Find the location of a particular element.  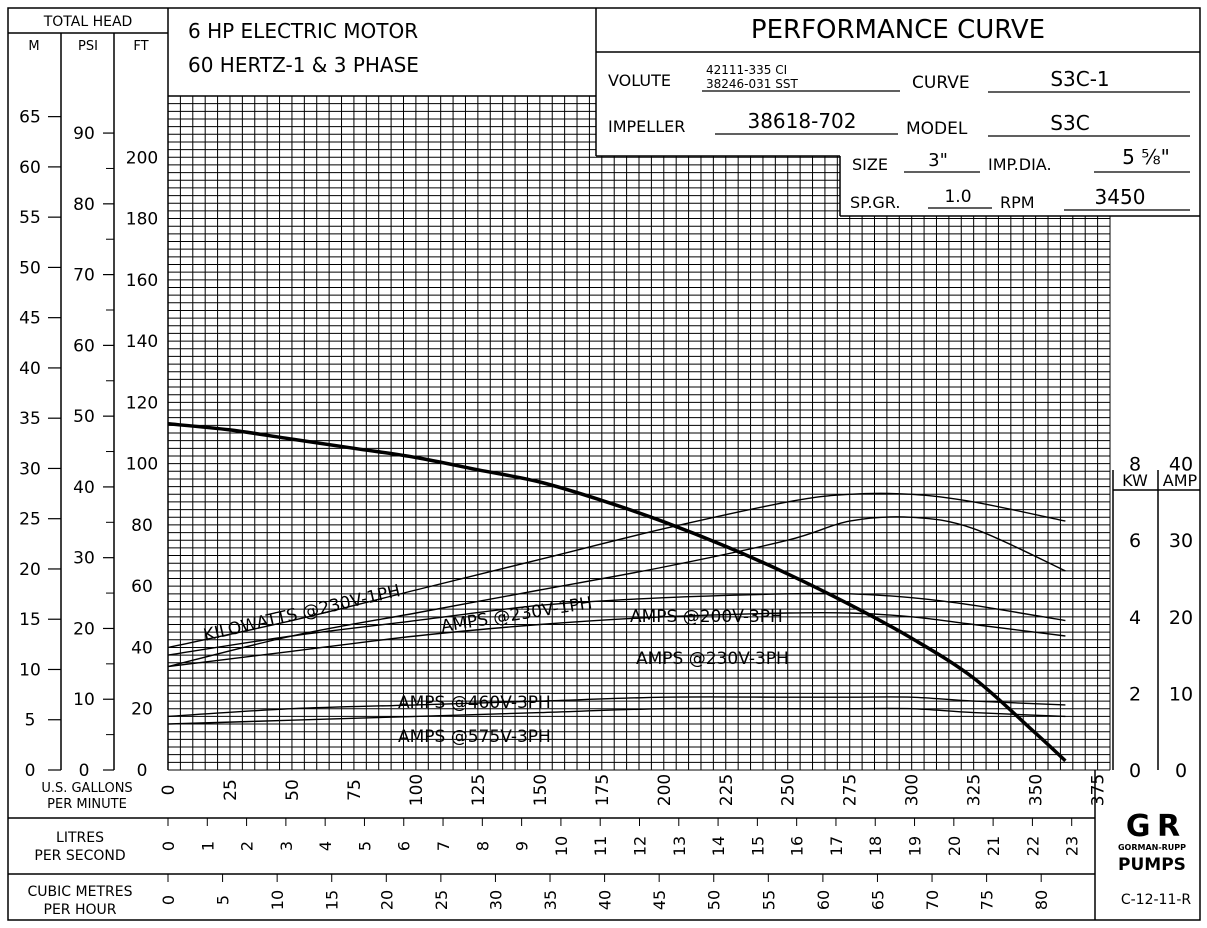

motor-line-2: 60 HERTZ-1 & 3 PHASE is located at coordinates (303, 65).